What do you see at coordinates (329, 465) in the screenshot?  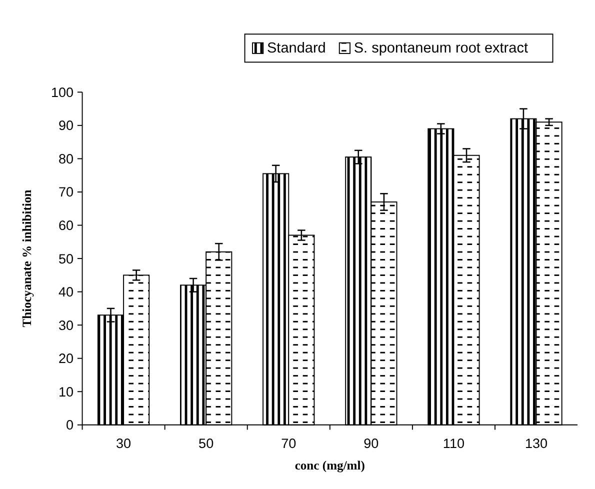 I see `x-axis-title: conc (mg/ml)` at bounding box center [329, 465].